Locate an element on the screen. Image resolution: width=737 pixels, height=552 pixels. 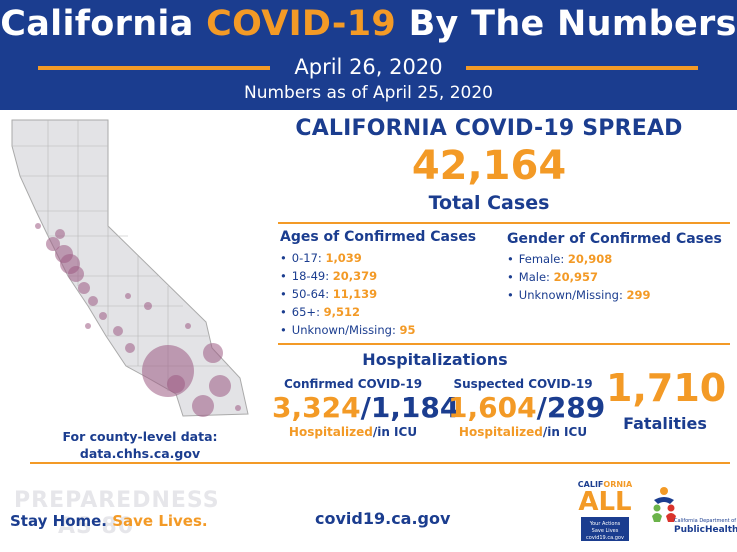
divider-footer is located at coordinates (380, 463).